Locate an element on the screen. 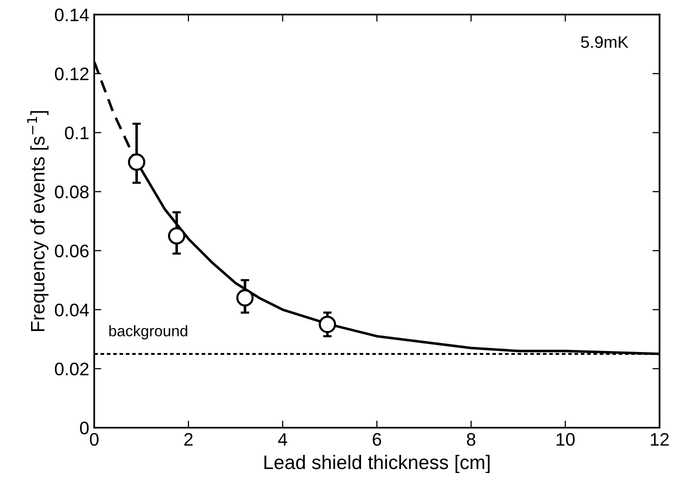 The image size is (673, 486). x-tick-label: 6 is located at coordinates (377, 439).